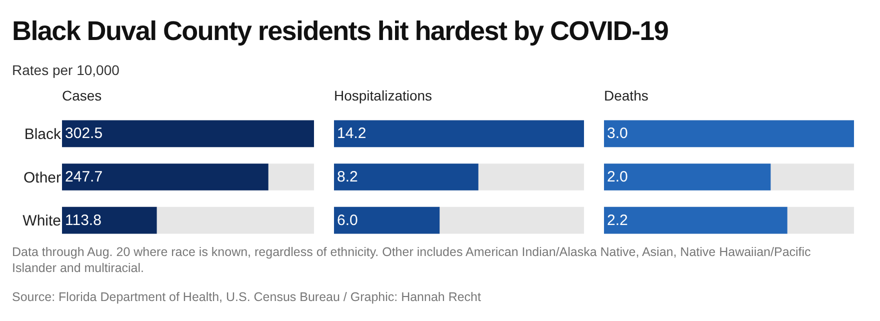 Image resolution: width=880 pixels, height=321 pixels. I want to click on data-label: 2.2, so click(617, 220).